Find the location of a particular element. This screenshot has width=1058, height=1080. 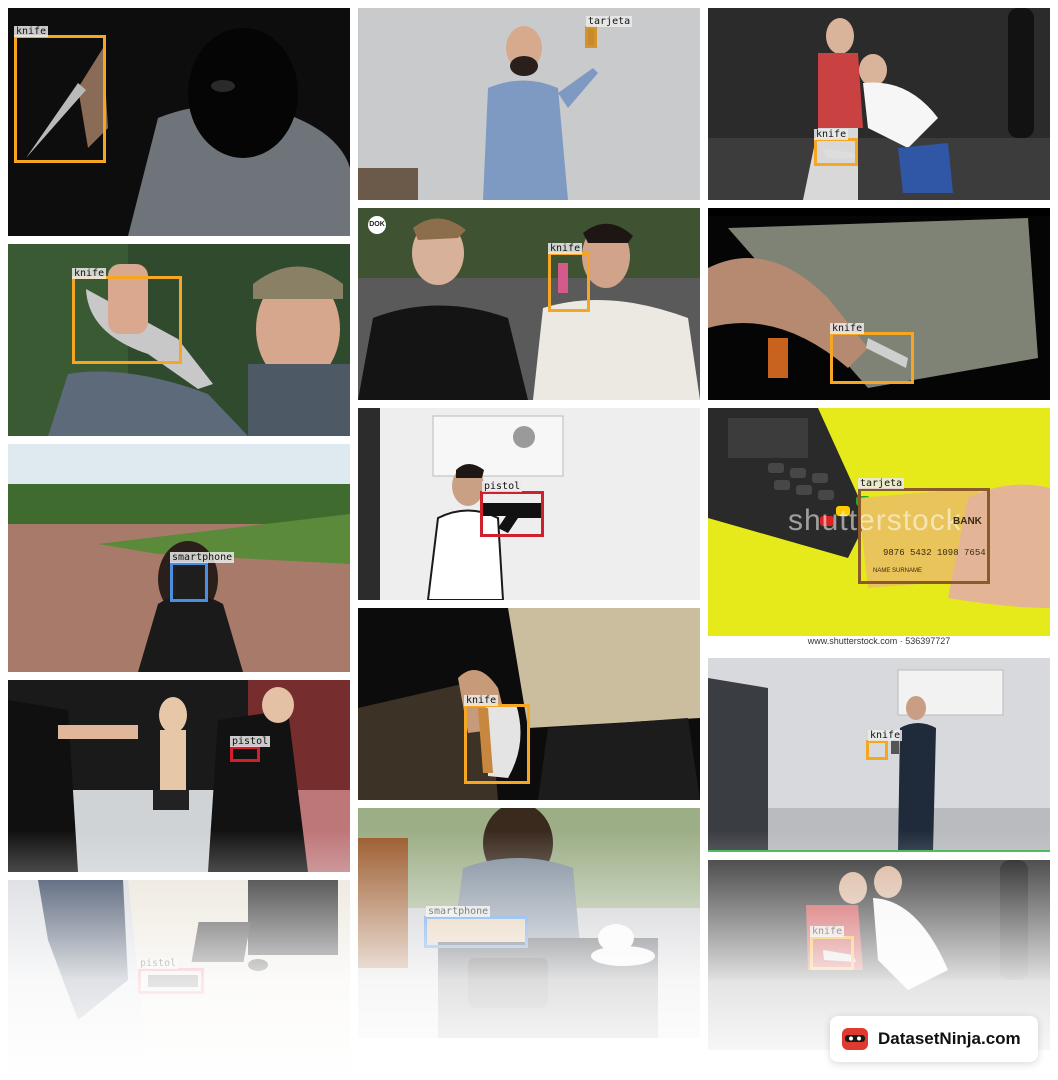

scene-two-men-chairs is located at coordinates (529, 304).